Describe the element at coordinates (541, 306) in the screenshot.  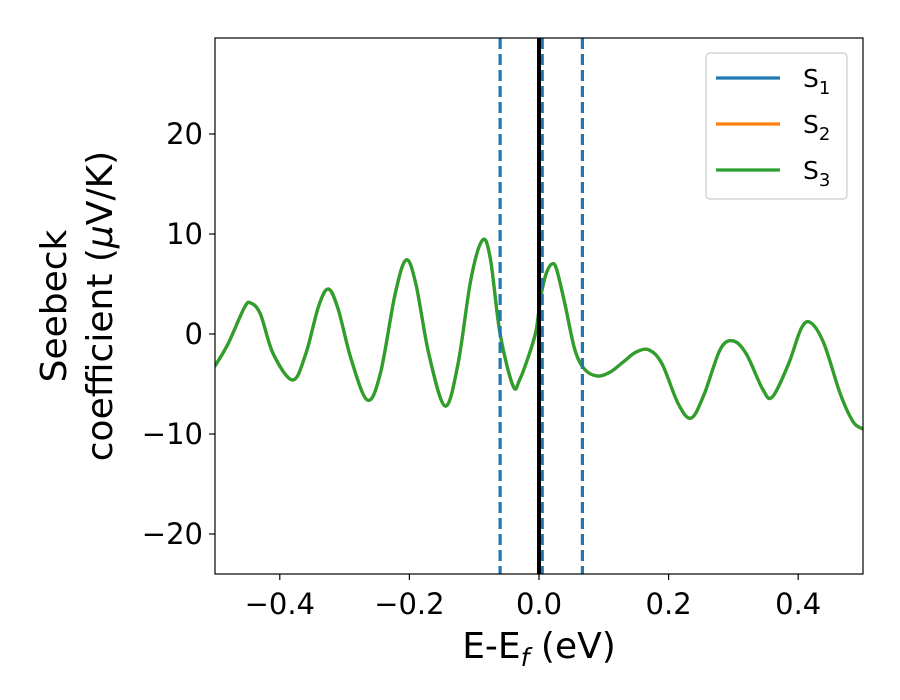
I see `reference-lines` at that location.